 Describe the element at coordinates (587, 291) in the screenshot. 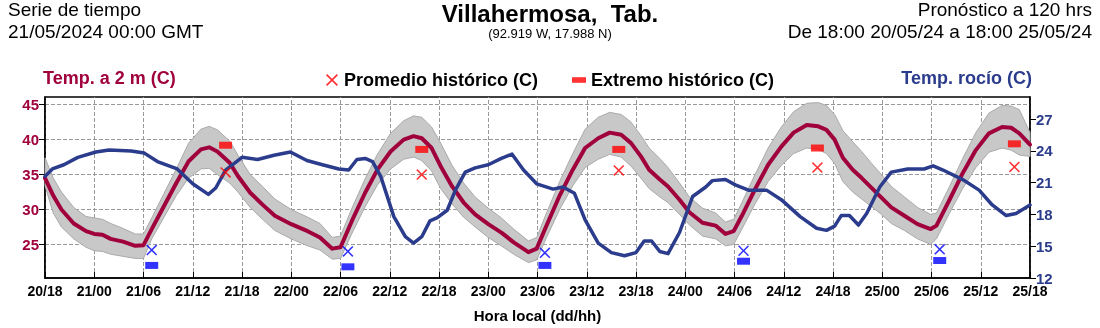

I see `x-tick-label: 23/12` at that location.